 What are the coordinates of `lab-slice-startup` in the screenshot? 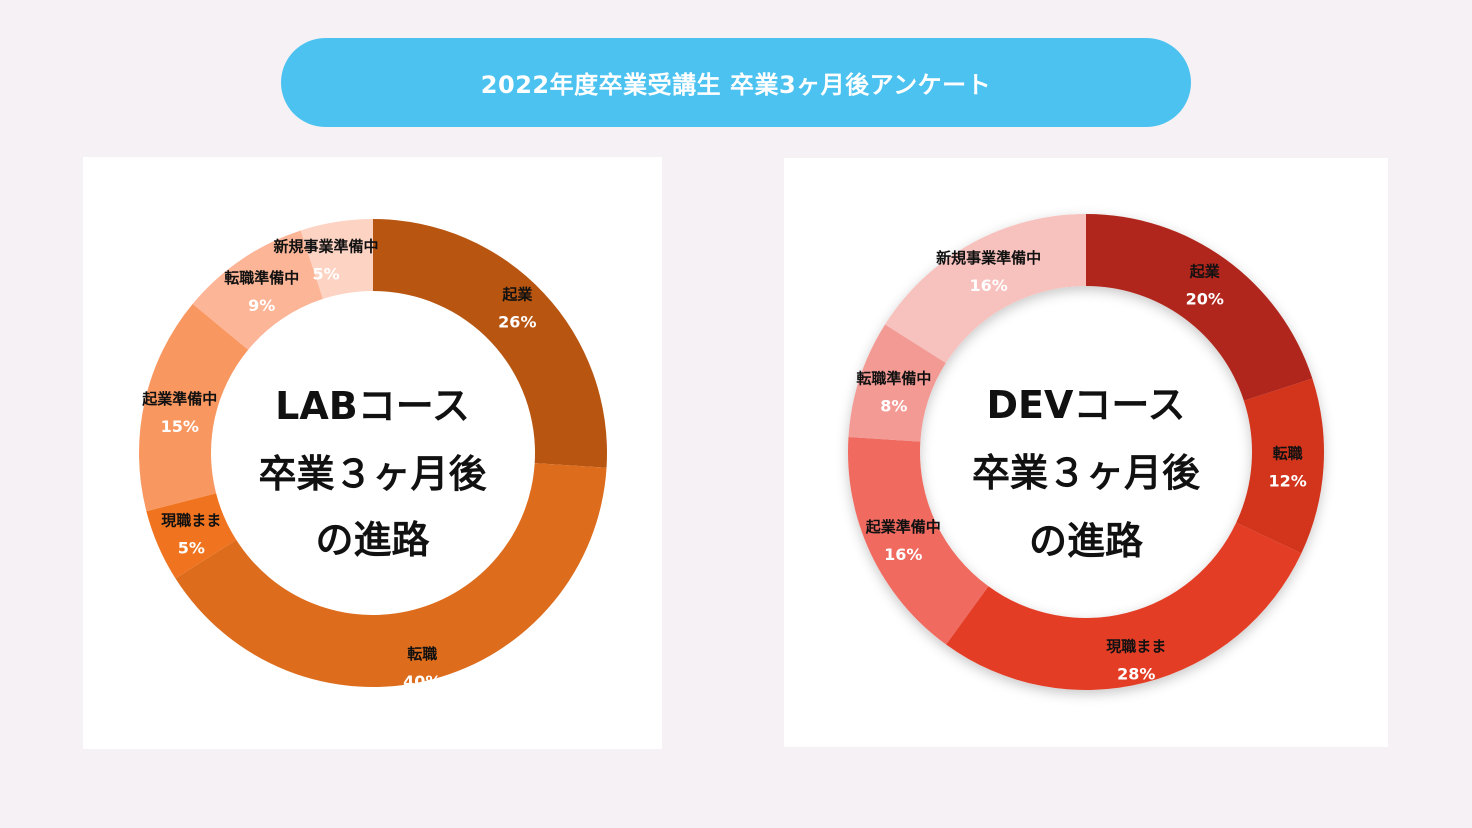 It's located at (490, 343).